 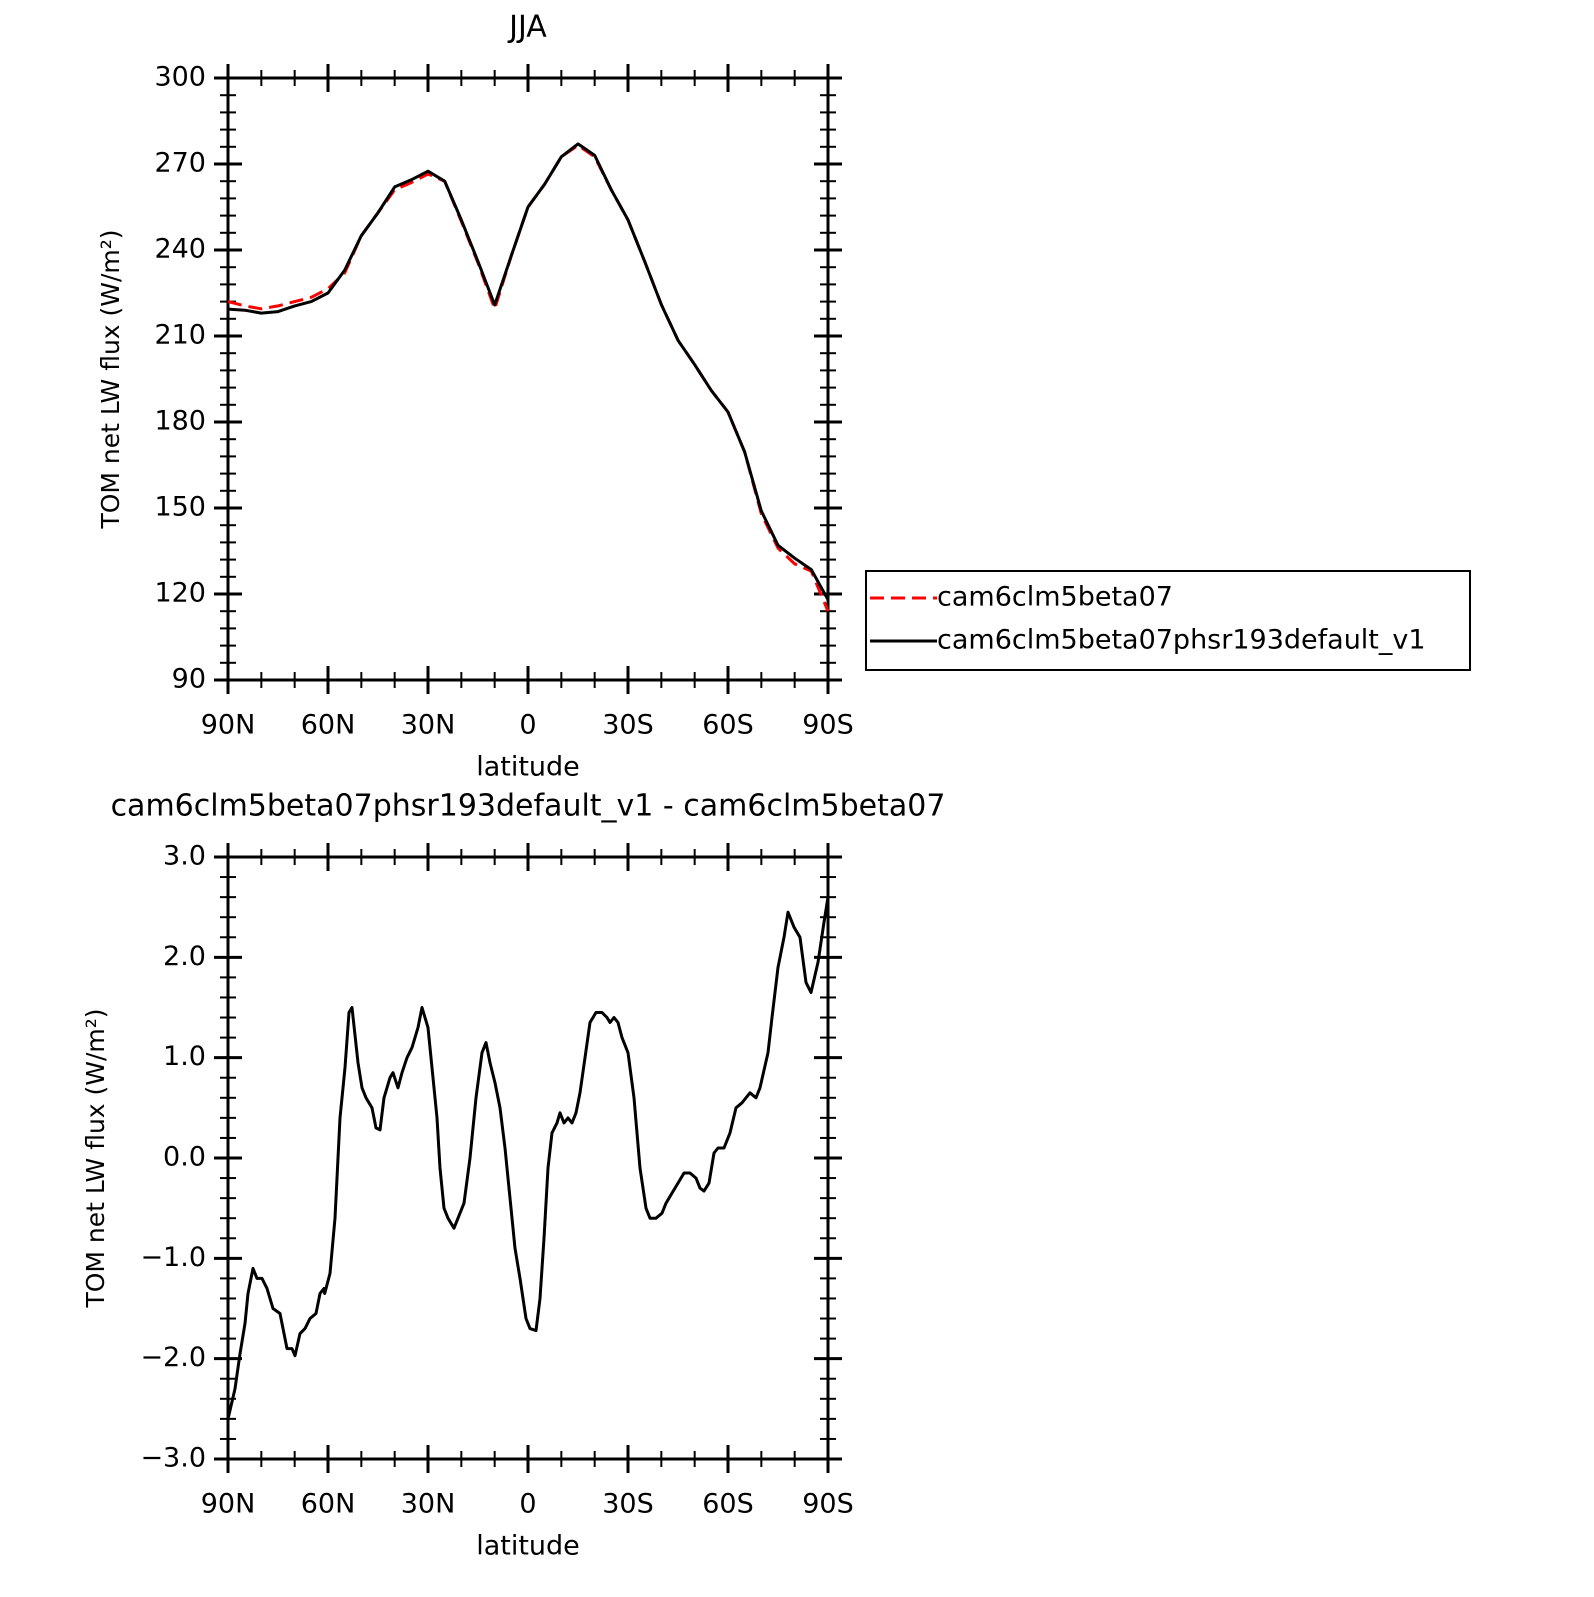 I want to click on y-tick-label: 0.0, so click(x=184, y=1157).